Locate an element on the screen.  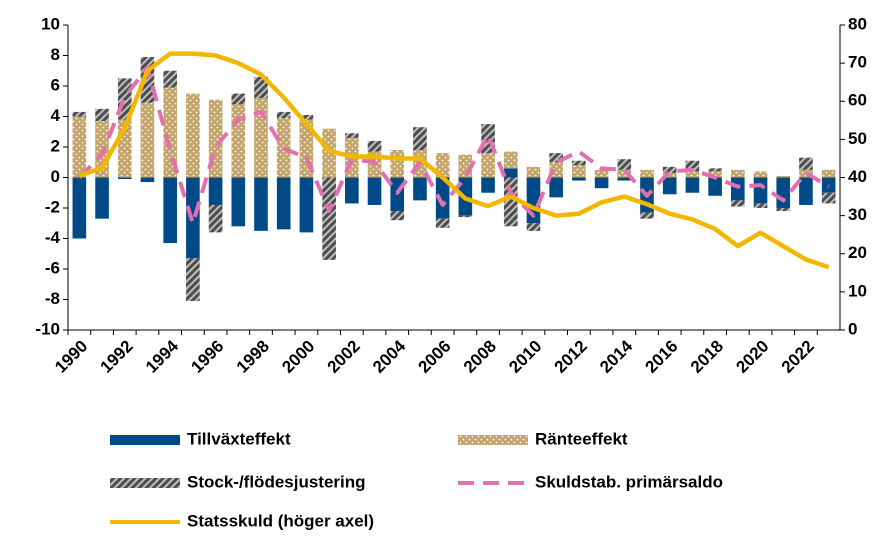
y-tick-label: 8 is located at coordinates (55, 54).